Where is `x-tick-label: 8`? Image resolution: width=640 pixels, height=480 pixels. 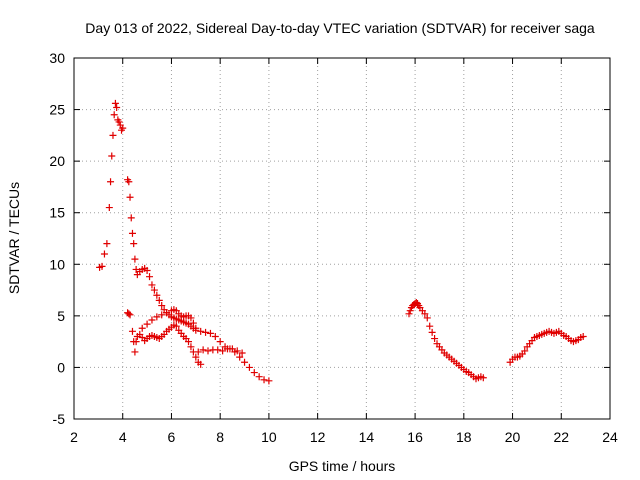
x-tick-label: 8 is located at coordinates (220, 437).